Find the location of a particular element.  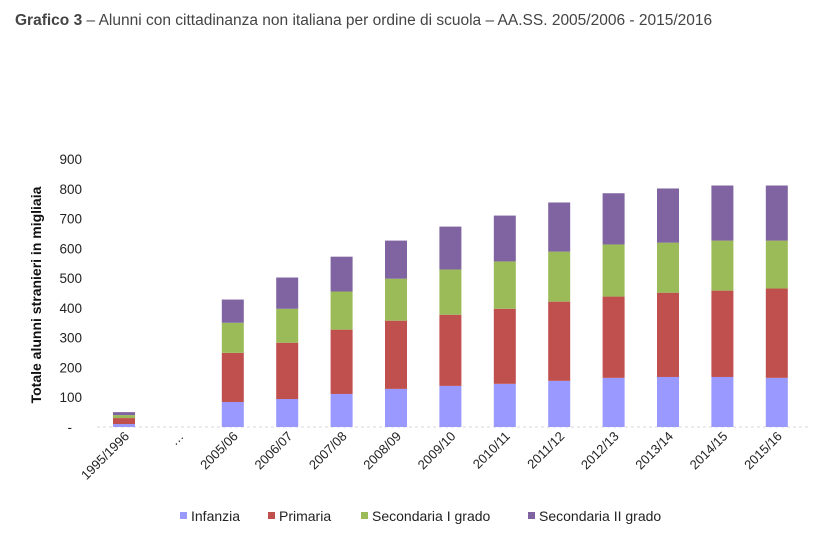

x-tick-label: 2009/10 is located at coordinates (437, 451).